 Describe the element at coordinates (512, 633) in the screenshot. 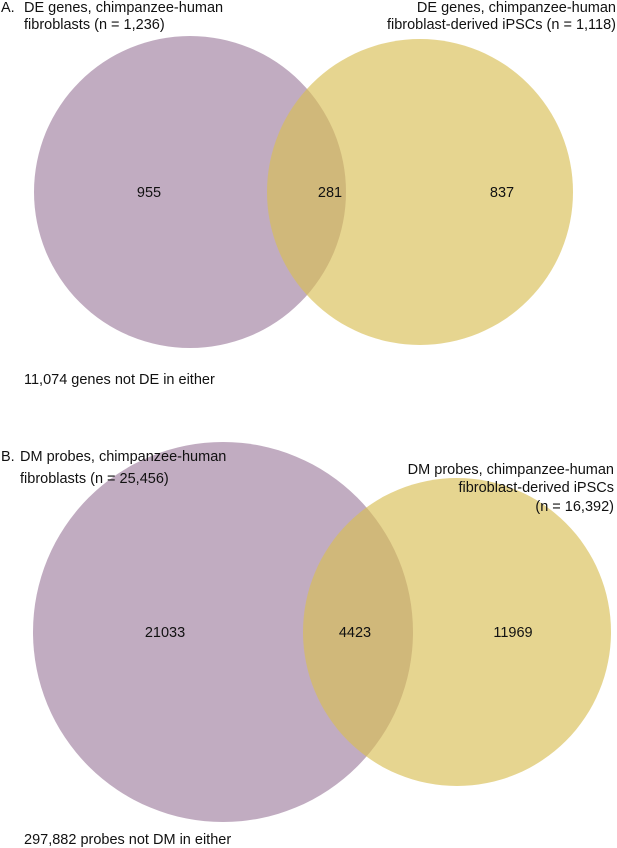

I see `panel-b-right-only-count: 11969` at that location.